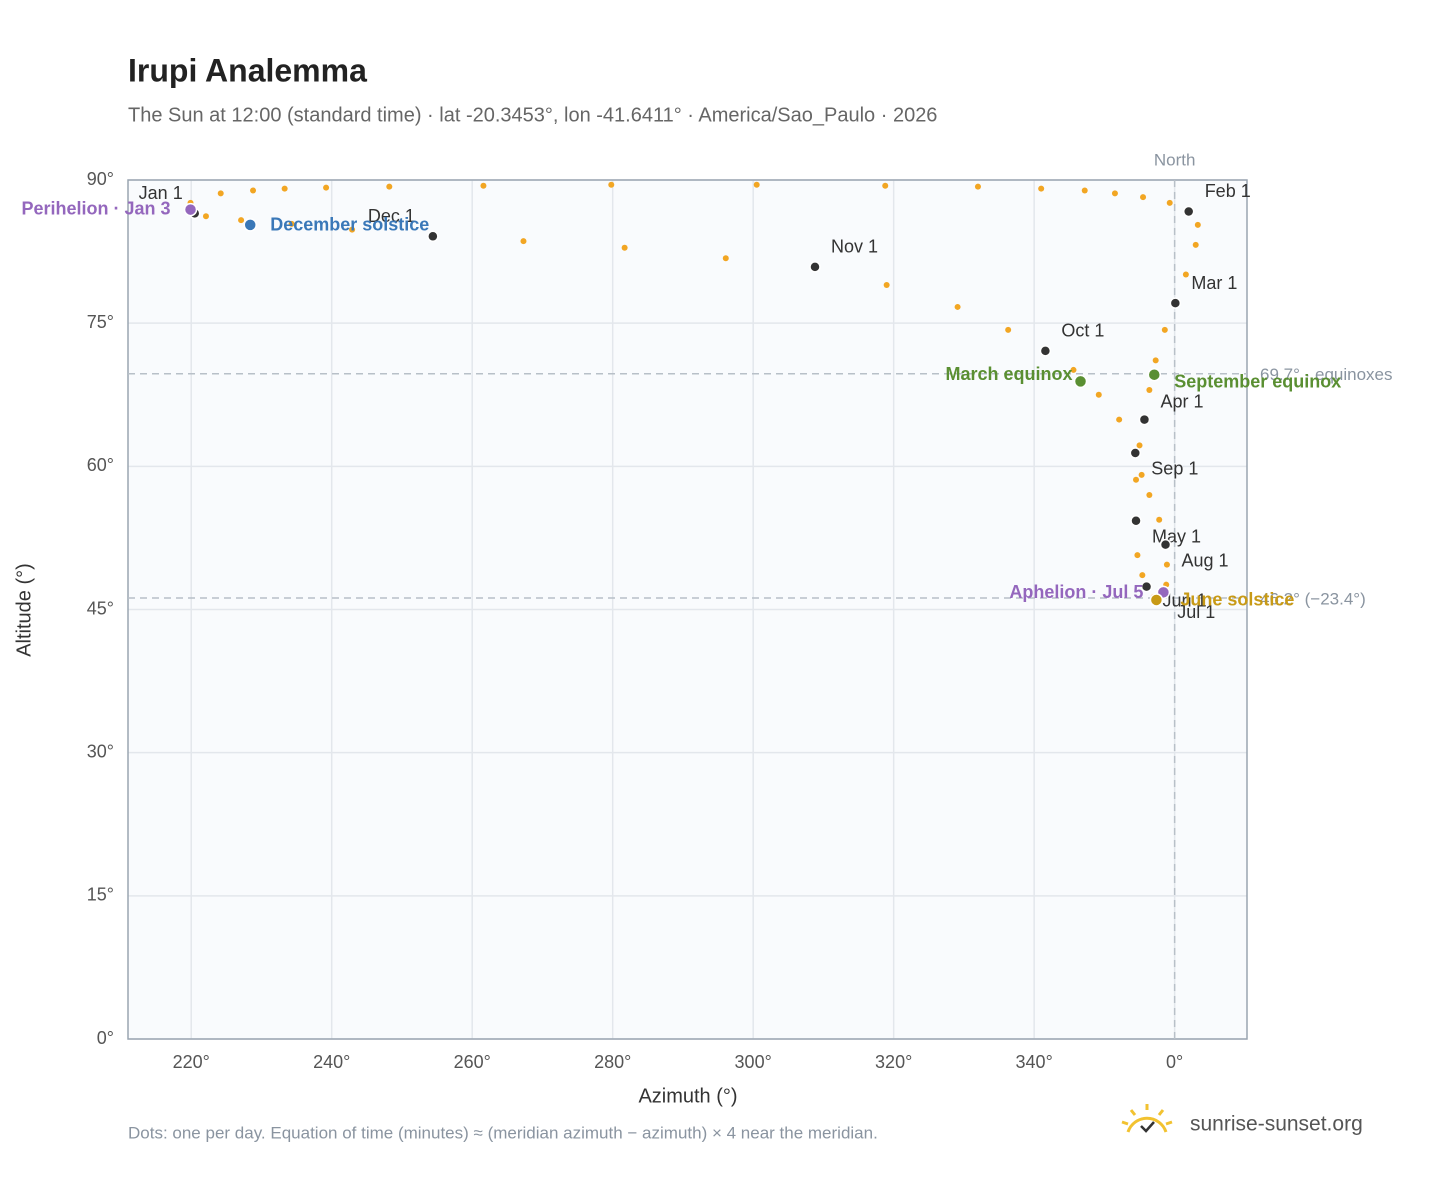 This screenshot has width=1448, height=1188. I want to click on event-label: March equinox, so click(1008, 374).